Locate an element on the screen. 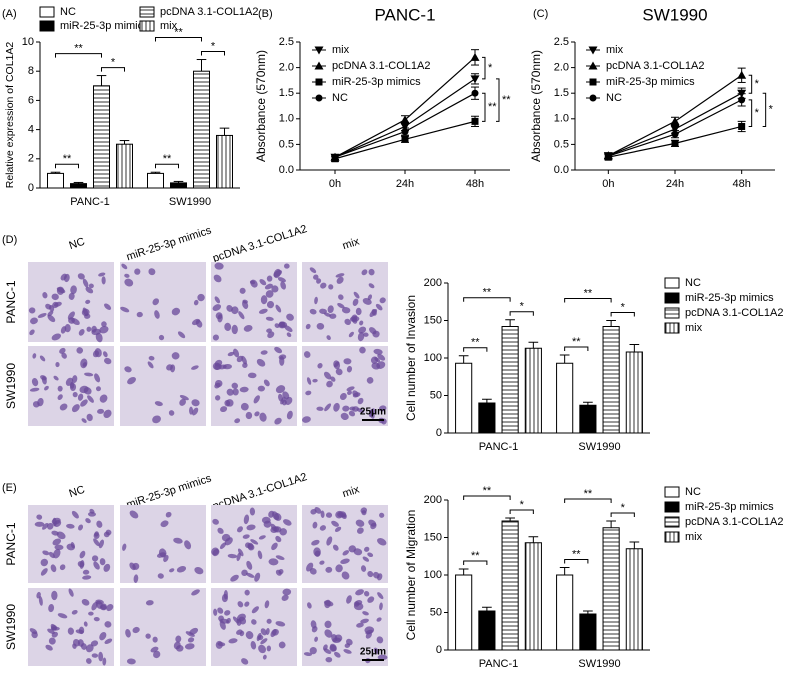 The image size is (800, 674). y-tick-label: 1.0 is located at coordinates (286, 119).